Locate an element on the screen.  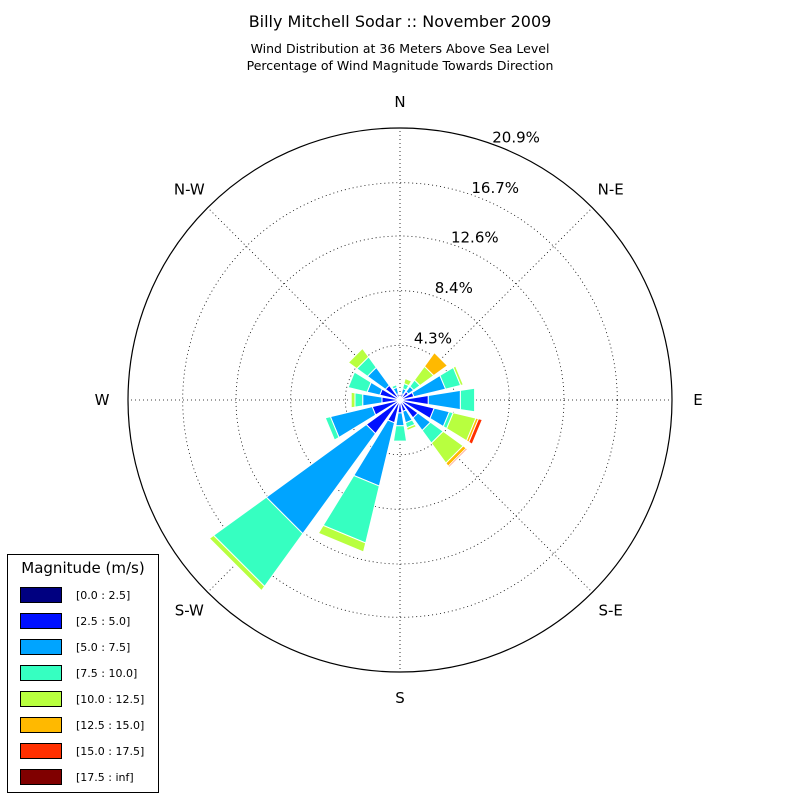
legend-label: [7.5 : 10.0] is located at coordinates (107, 673).